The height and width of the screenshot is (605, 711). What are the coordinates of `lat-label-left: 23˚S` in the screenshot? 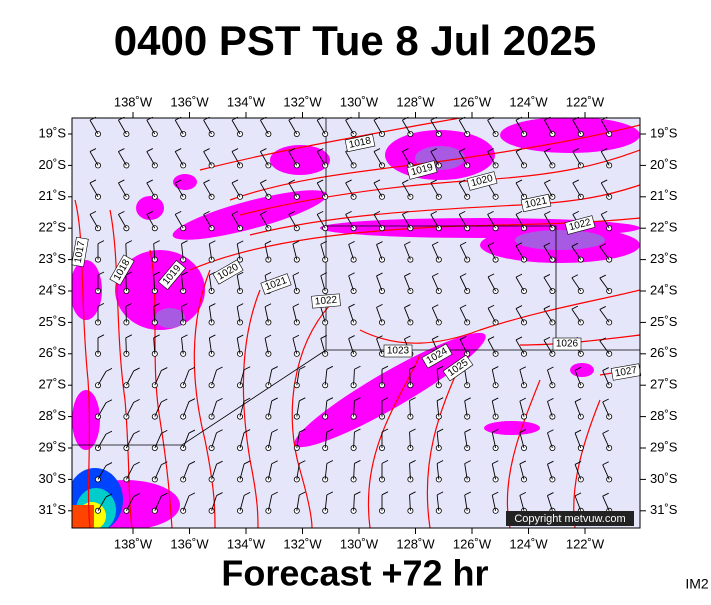 It's located at (53, 258).